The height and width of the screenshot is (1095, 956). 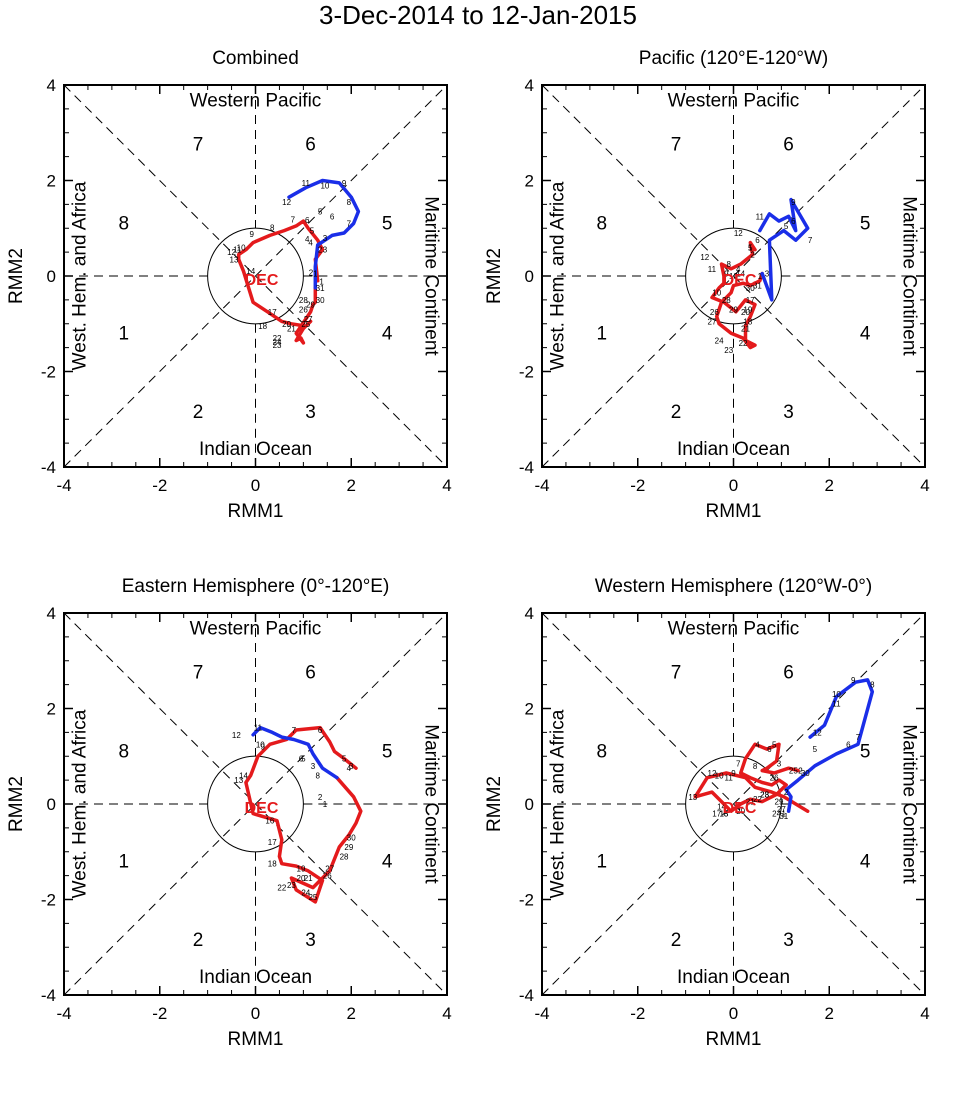 I want to click on x-tick-label: 2, so click(x=829, y=1013).